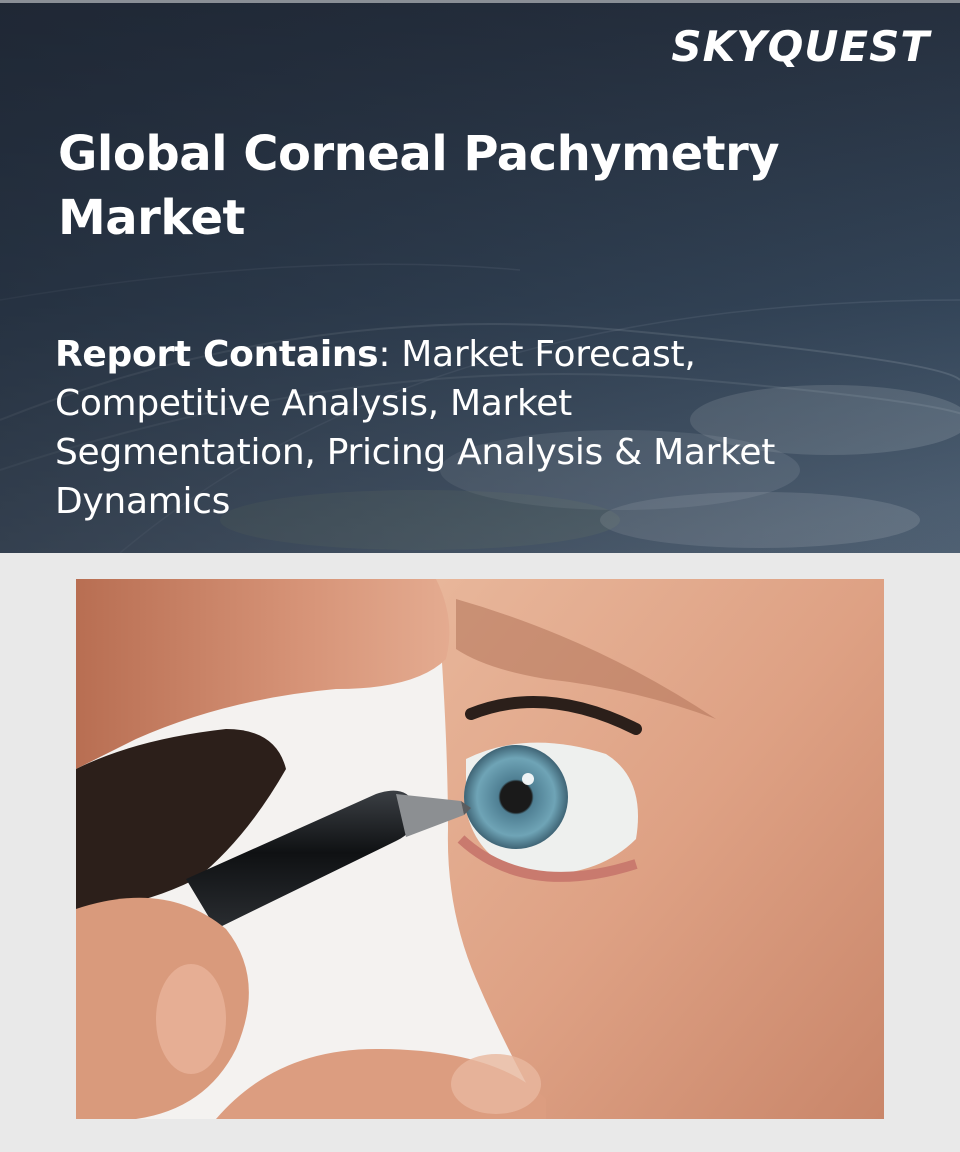 Image resolution: width=960 pixels, height=1152 pixels. I want to click on report-contains-label: Report Contains, so click(217, 354).